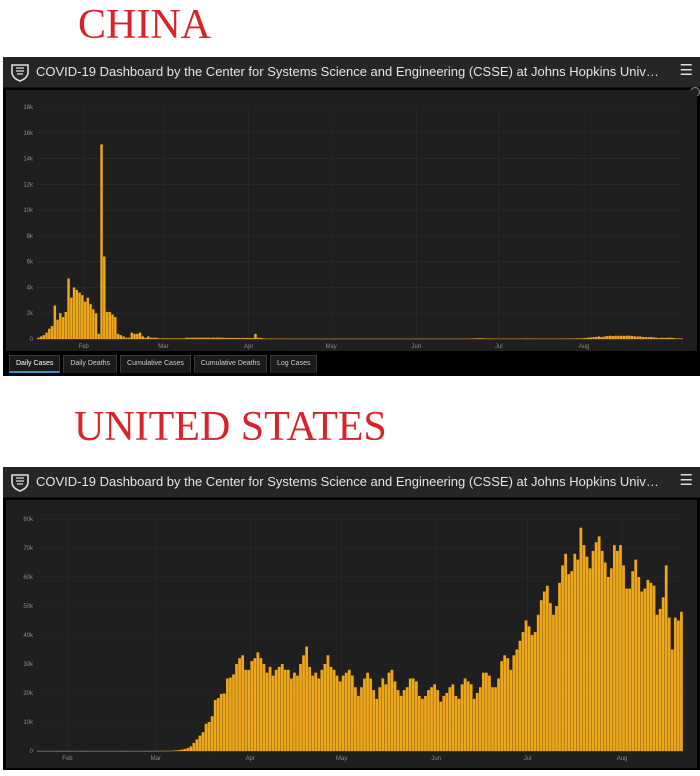  What do you see at coordinates (155, 364) in the screenshot?
I see `tab-cumulative-cases: Cumulative Cases` at bounding box center [155, 364].